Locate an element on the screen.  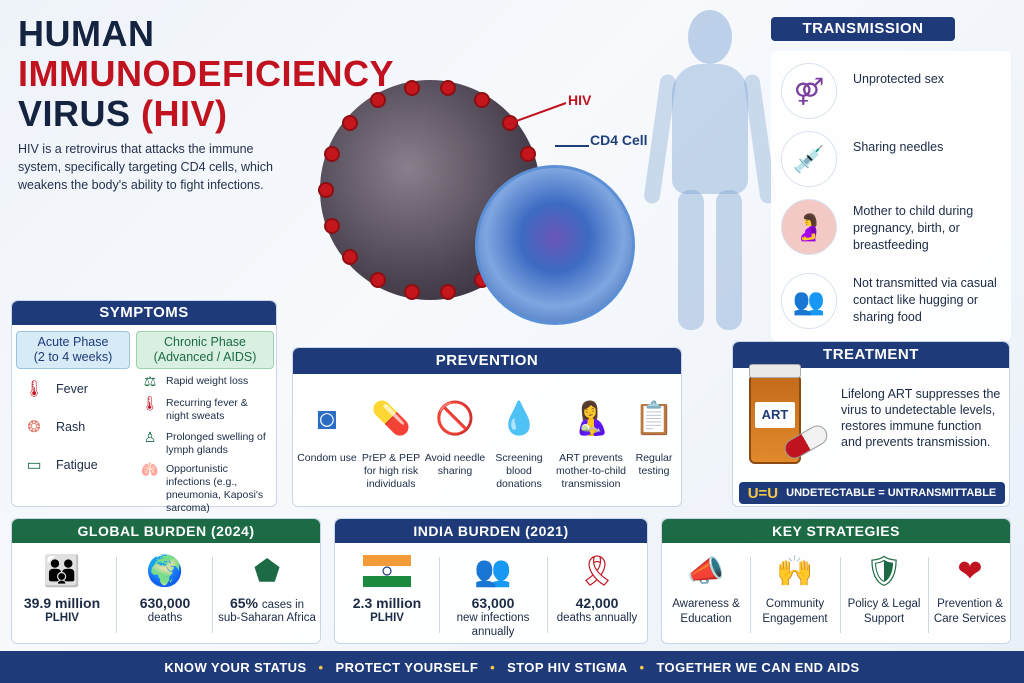
title-line-3: VIRUS (HIV) is located at coordinates (193, 114).